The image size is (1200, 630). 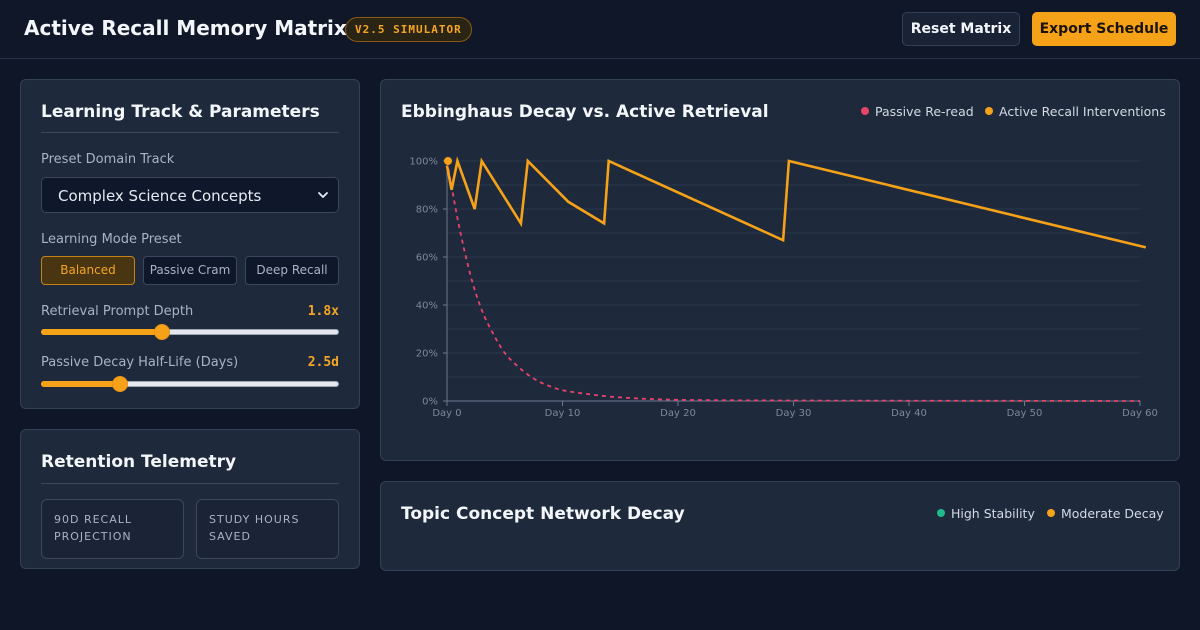 I want to click on recall-projection-label: 90D RECALL PROJECTION, so click(x=93, y=528).